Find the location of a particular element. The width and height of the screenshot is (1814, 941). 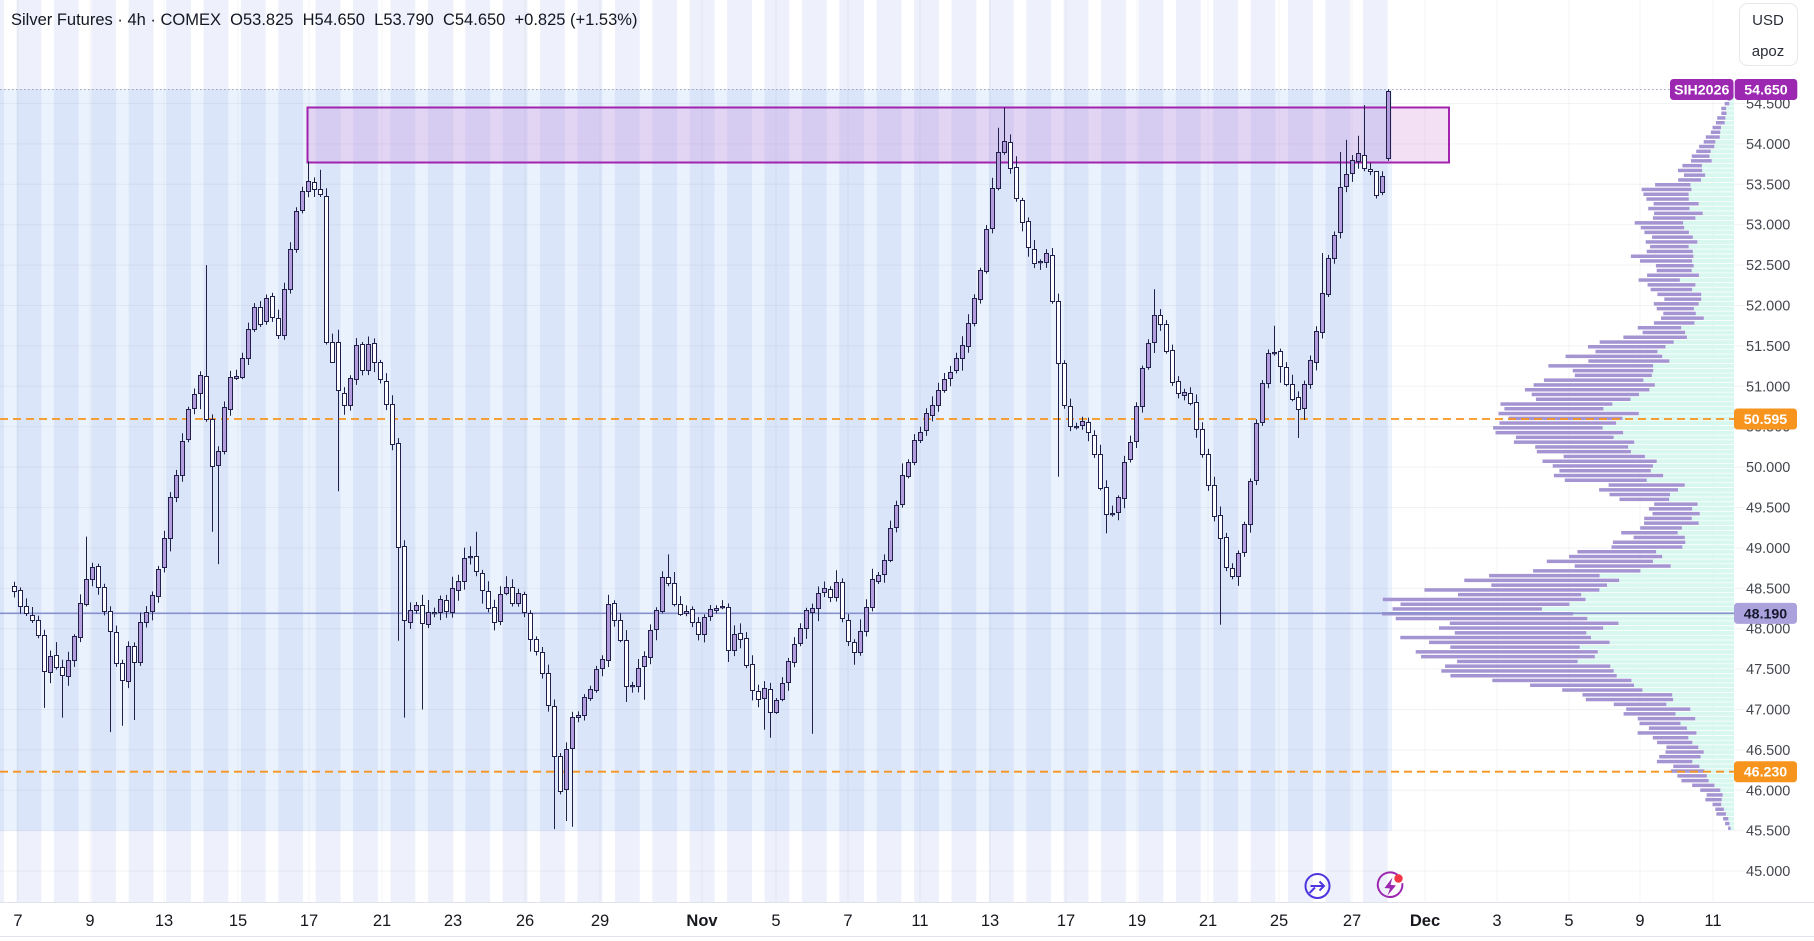

svg-text: 19 is located at coordinates (1137, 921).